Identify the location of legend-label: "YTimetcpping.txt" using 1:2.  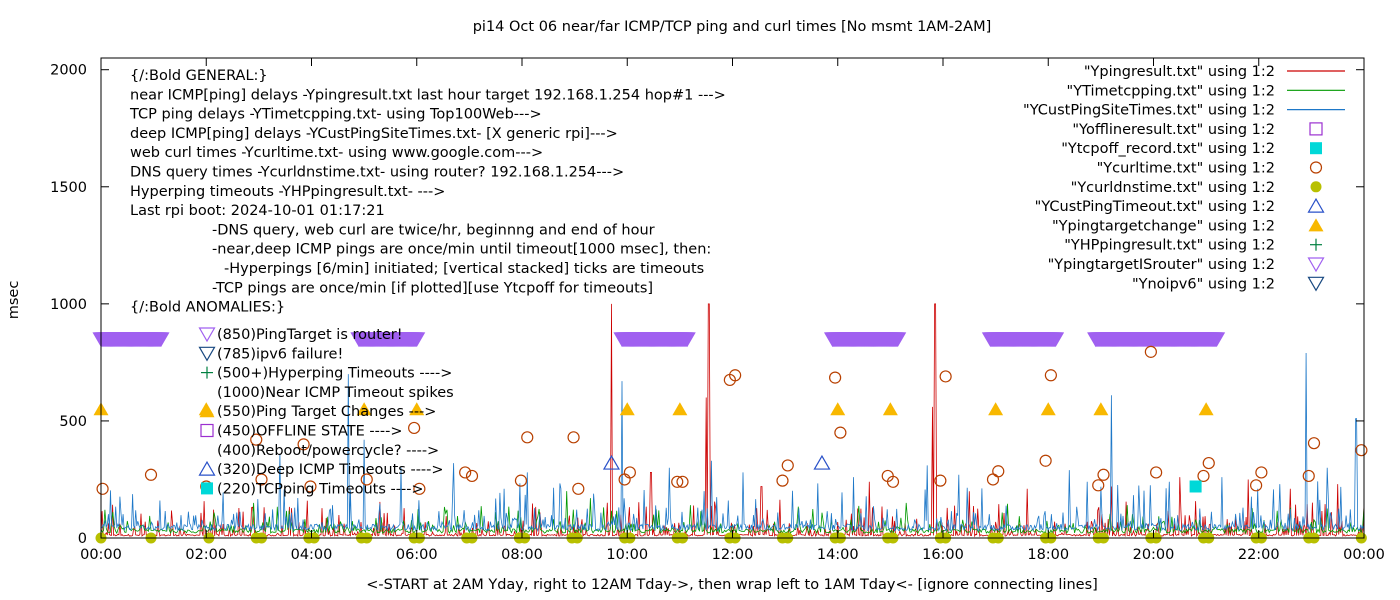
(1171, 91).